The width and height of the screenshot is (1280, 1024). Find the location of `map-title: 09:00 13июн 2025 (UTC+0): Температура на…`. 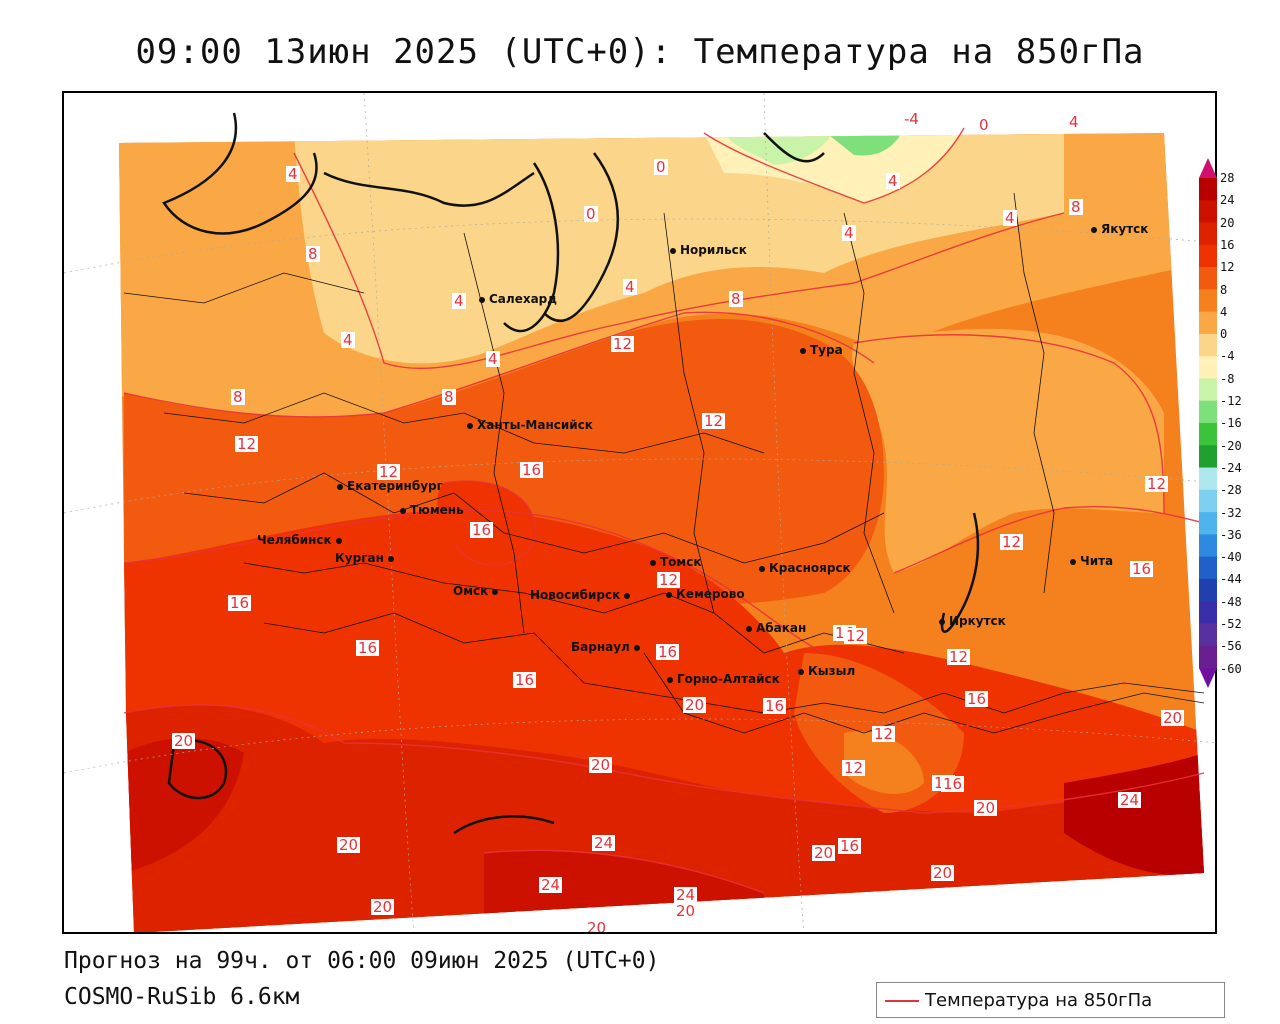

map-title: 09:00 13июн 2025 (UTC+0): Температура на… is located at coordinates (640, 52).